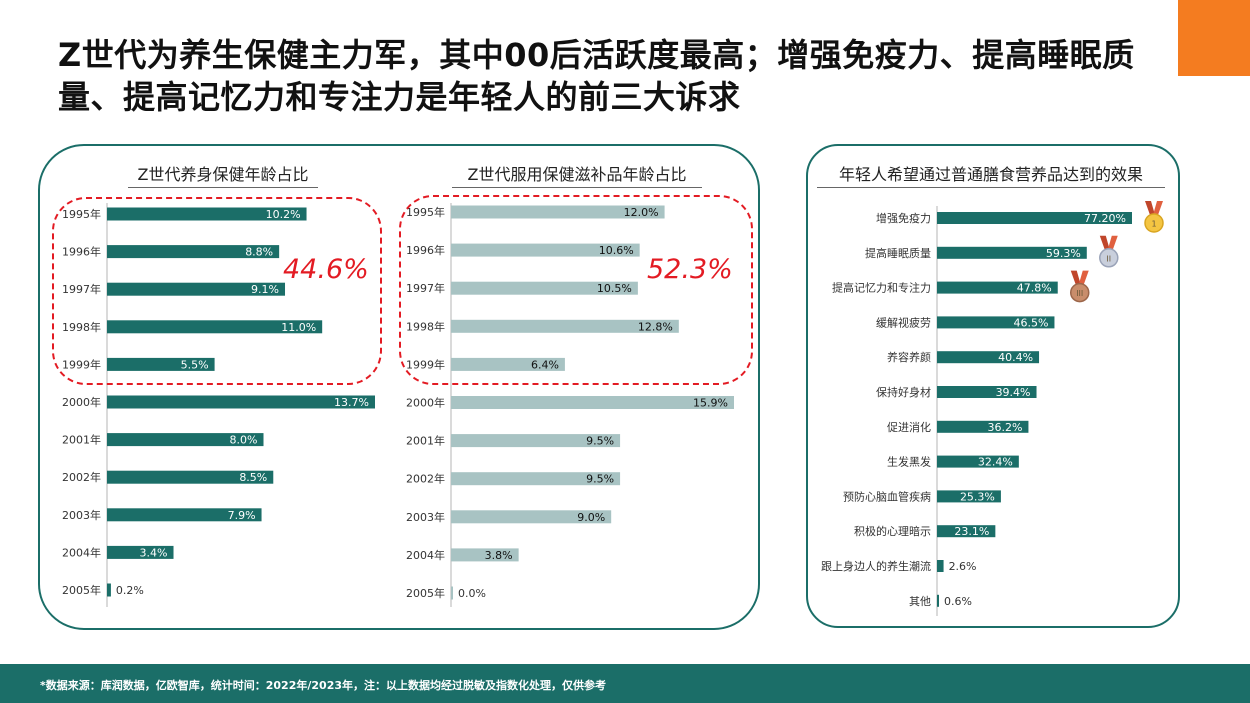  I want to click on data-label: 8.5%, so click(253, 477).